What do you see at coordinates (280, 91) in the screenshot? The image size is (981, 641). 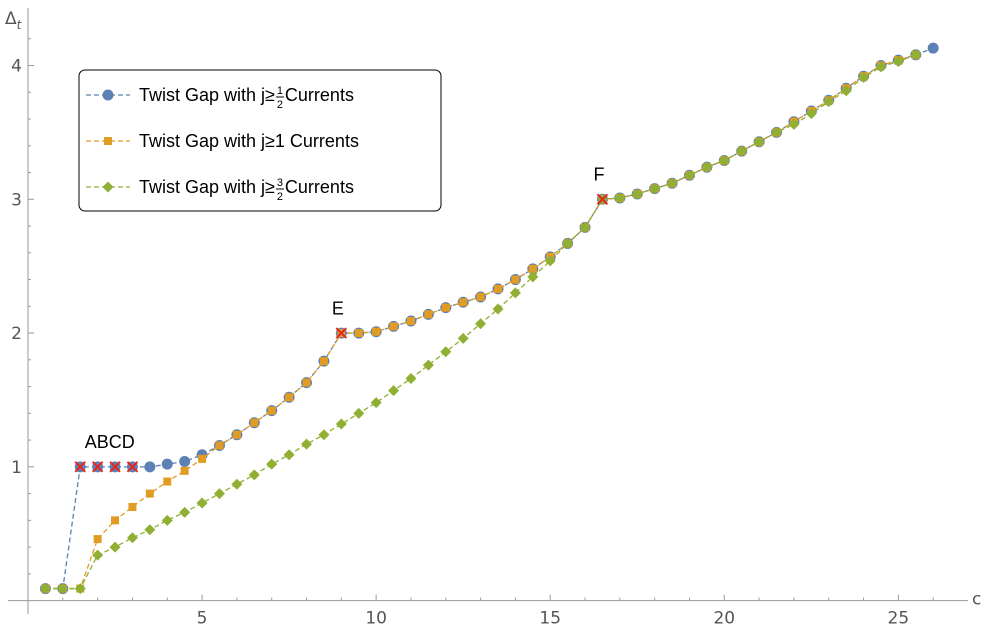 I see `legend-fraction-numerator: 1` at bounding box center [280, 91].